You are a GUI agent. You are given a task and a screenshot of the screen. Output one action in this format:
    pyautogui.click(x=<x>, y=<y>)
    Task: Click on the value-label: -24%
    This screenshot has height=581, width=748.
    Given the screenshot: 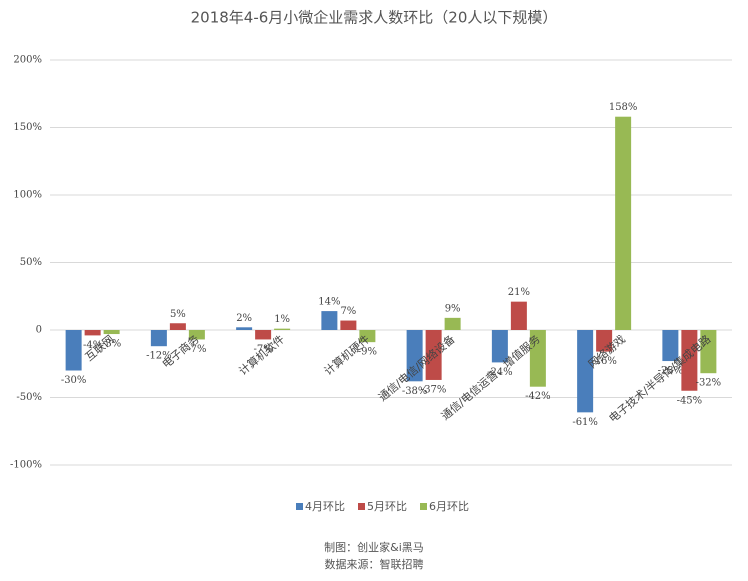 What is the action you would take?
    pyautogui.click(x=500, y=372)
    